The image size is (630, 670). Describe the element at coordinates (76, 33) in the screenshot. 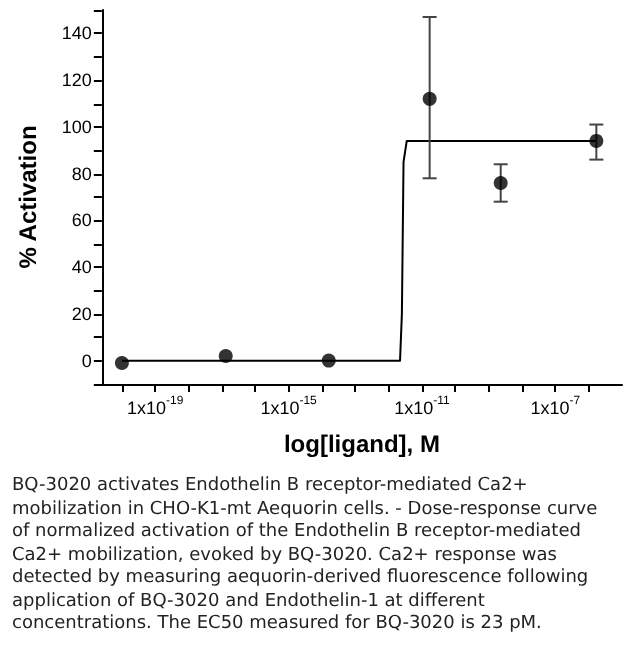

I see `y-tick-label: 140` at that location.